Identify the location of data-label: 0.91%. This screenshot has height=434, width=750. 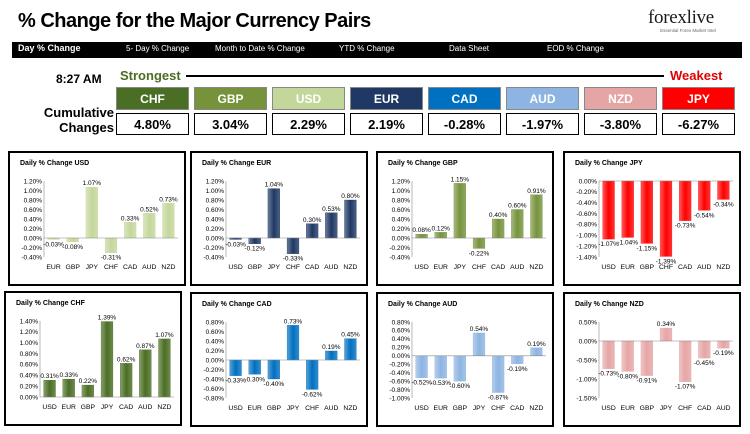
(536, 191).